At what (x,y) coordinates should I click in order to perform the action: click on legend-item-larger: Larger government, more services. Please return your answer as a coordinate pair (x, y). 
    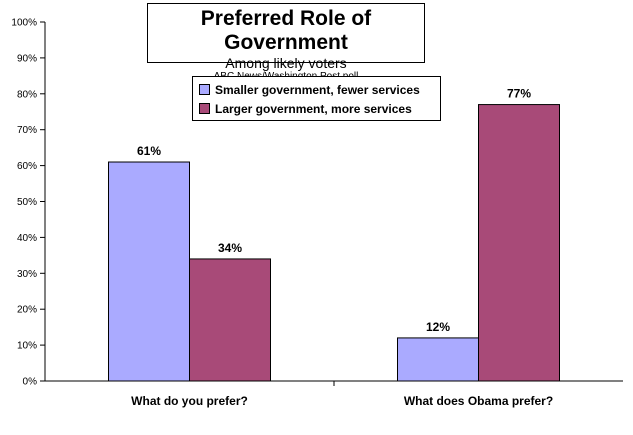
    Looking at the image, I should click on (316, 108).